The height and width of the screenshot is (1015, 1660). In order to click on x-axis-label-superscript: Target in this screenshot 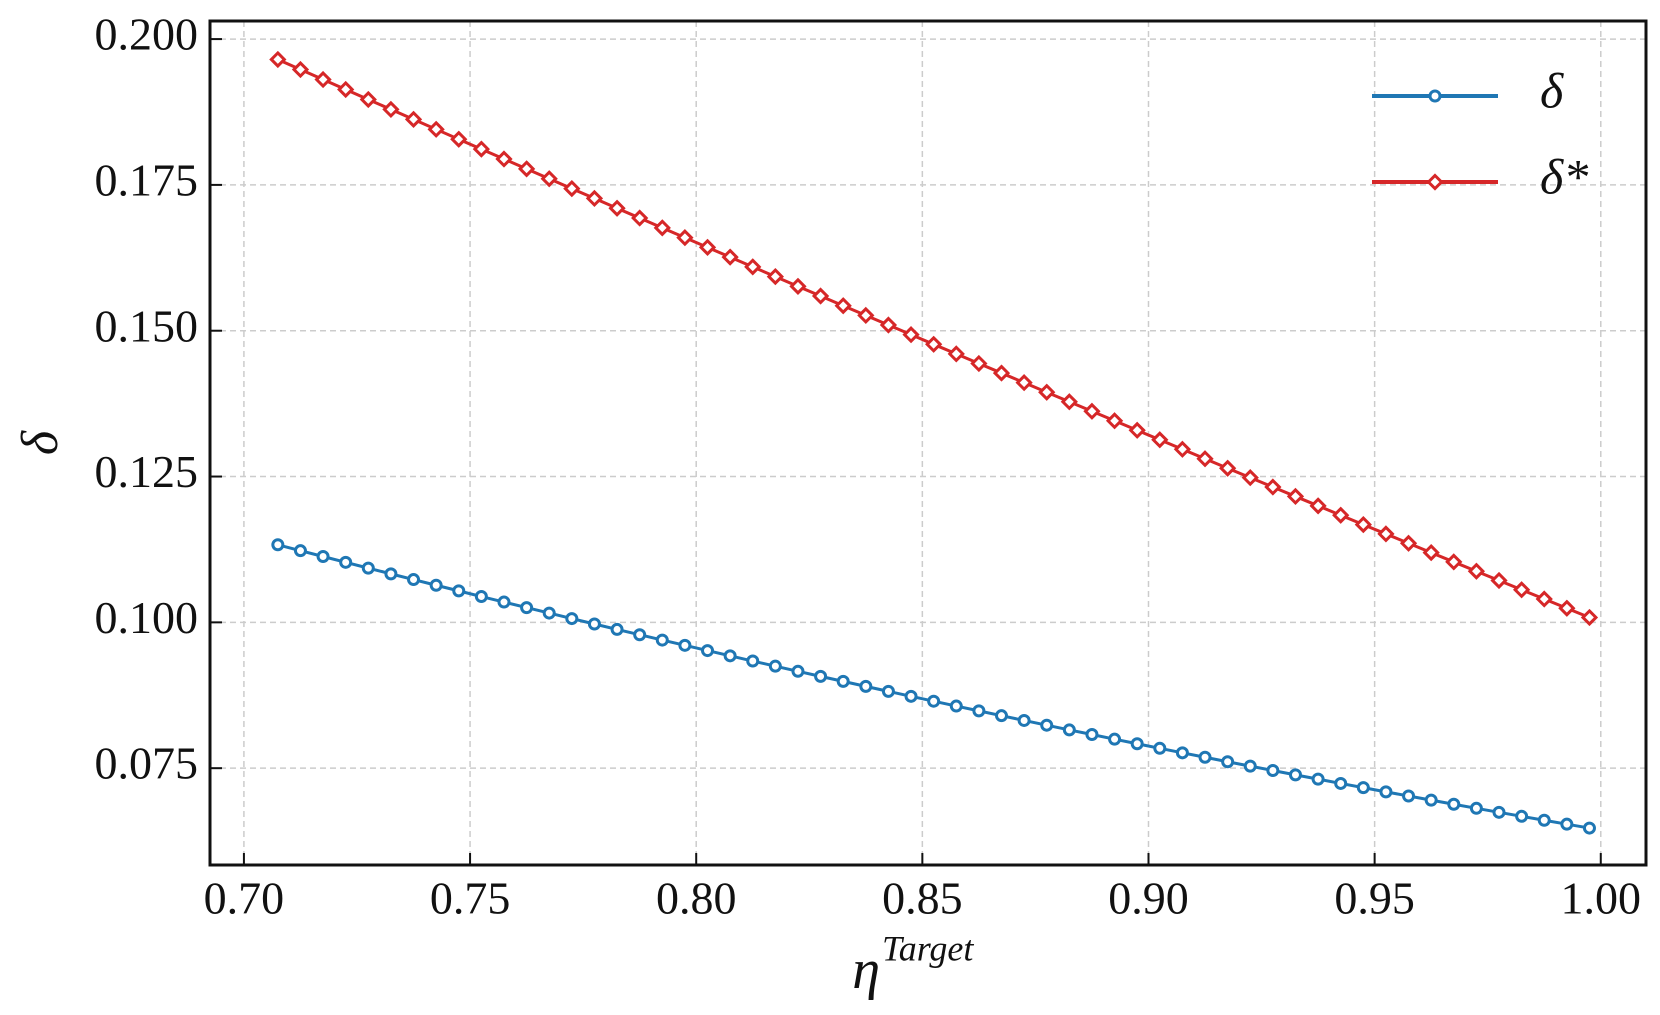, I will do `click(928, 948)`.